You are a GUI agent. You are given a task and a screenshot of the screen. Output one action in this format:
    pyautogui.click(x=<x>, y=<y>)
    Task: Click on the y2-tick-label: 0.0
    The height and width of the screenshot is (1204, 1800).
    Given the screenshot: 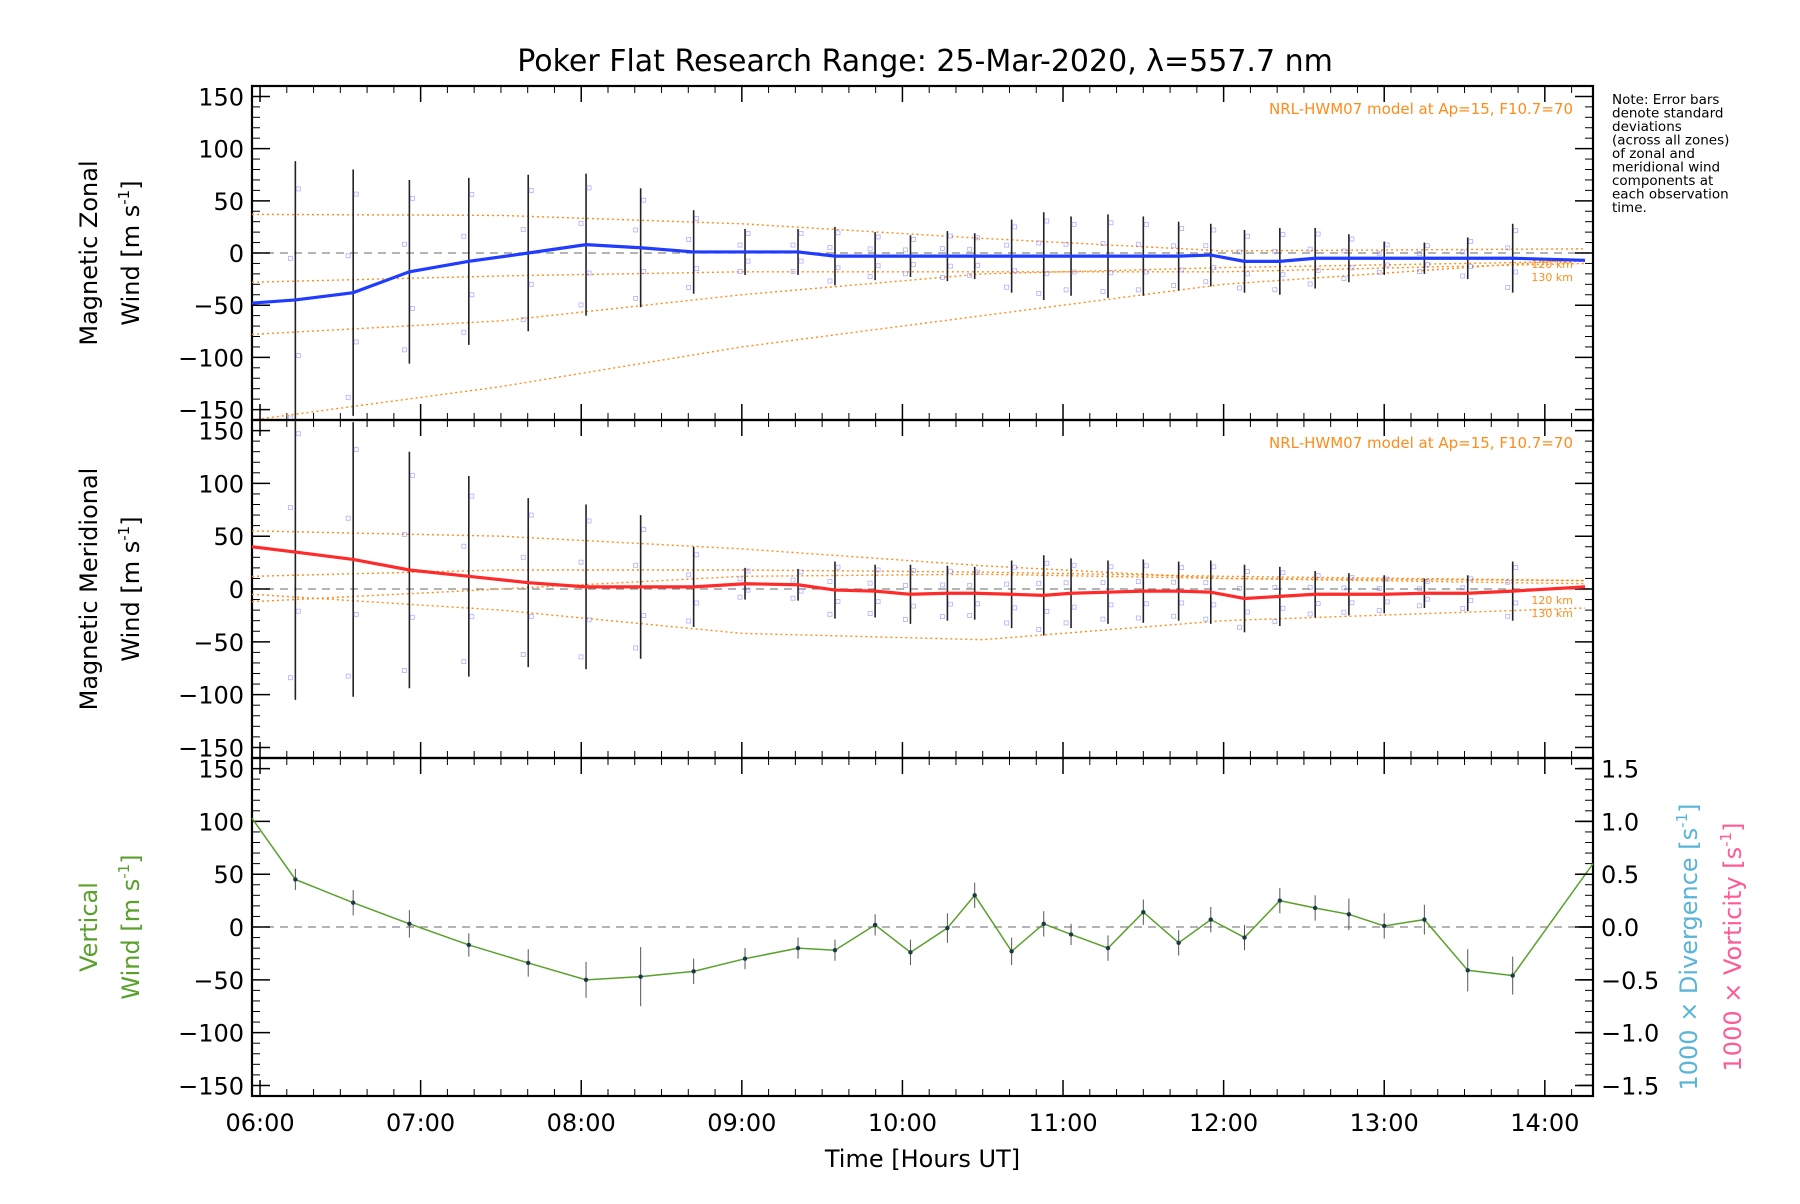 What is the action you would take?
    pyautogui.click(x=1620, y=928)
    